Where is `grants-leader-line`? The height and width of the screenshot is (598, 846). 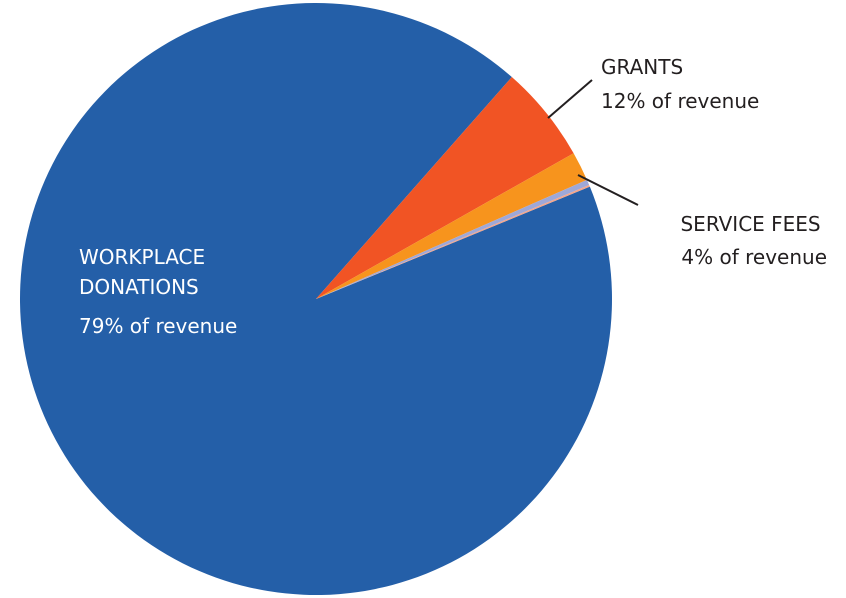 grants-leader-line is located at coordinates (570, 99).